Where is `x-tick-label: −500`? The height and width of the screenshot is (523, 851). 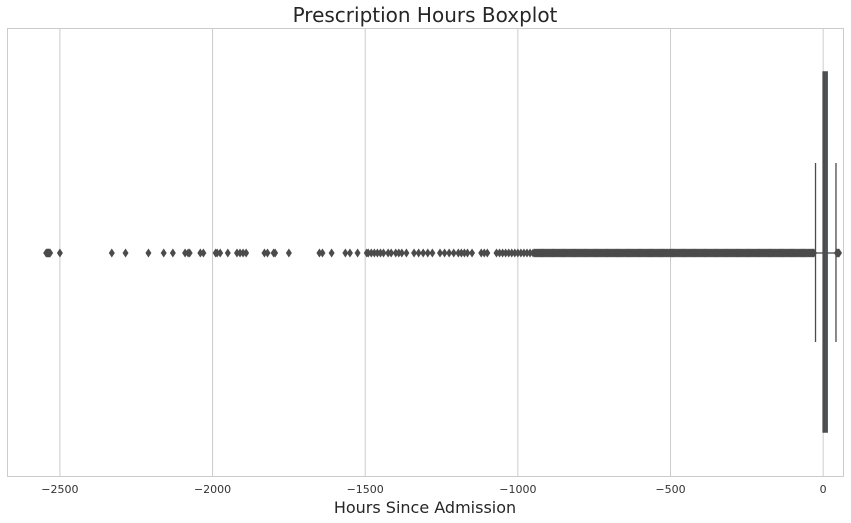 x-tick-label: −500 is located at coordinates (670, 489).